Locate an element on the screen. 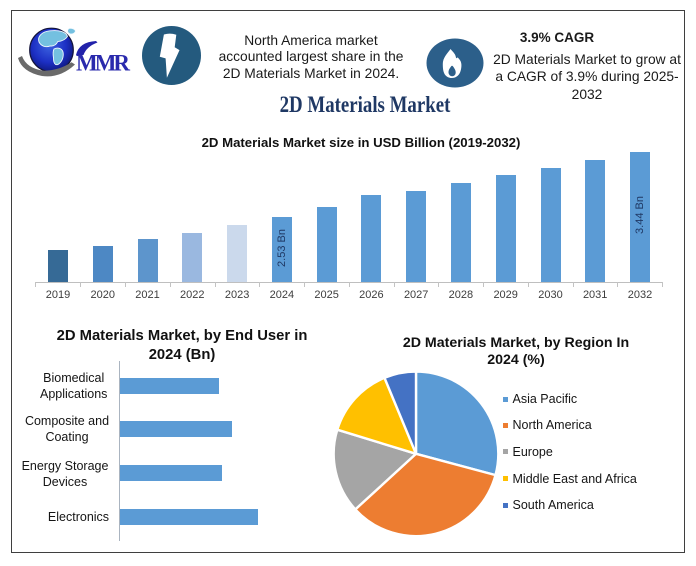  svg-text: MMR is located at coordinates (103, 63).